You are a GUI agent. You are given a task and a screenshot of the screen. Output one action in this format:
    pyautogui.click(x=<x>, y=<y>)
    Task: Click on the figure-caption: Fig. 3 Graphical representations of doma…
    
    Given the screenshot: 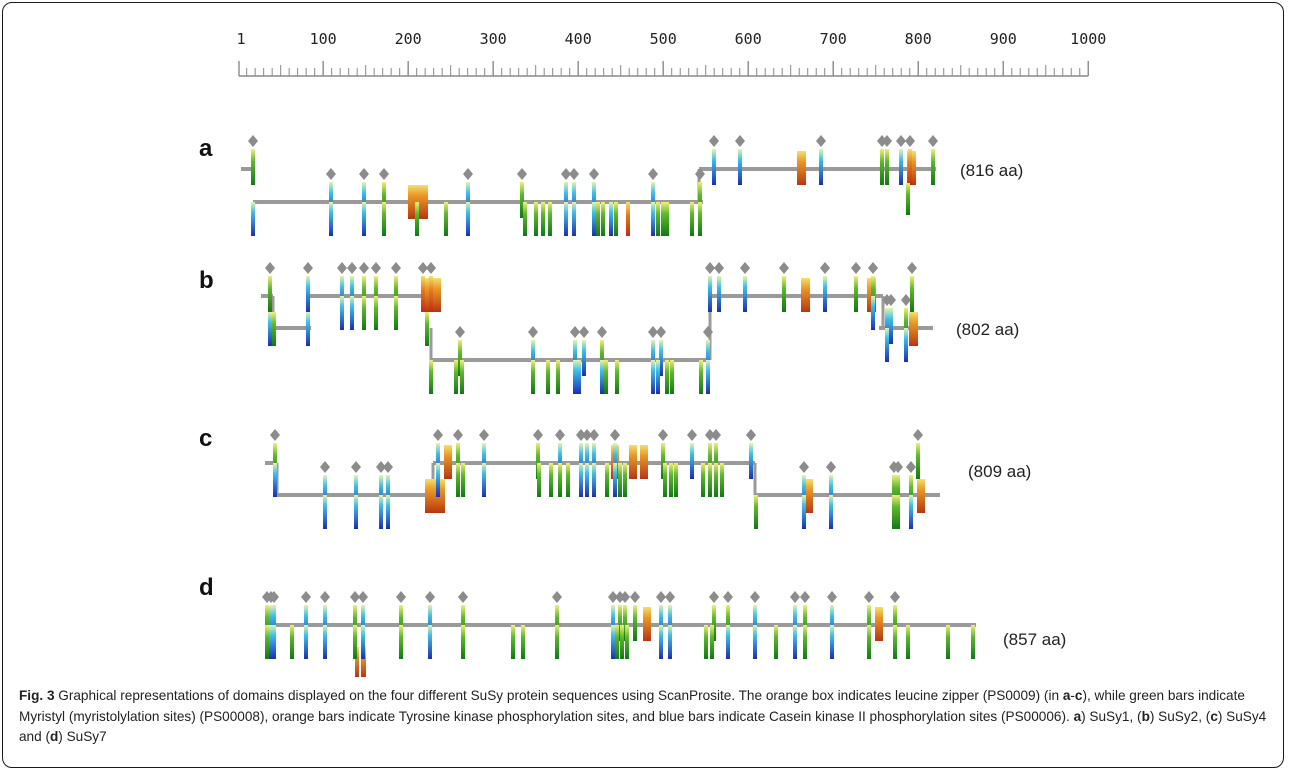 What is the action you would take?
    pyautogui.click(x=646, y=717)
    